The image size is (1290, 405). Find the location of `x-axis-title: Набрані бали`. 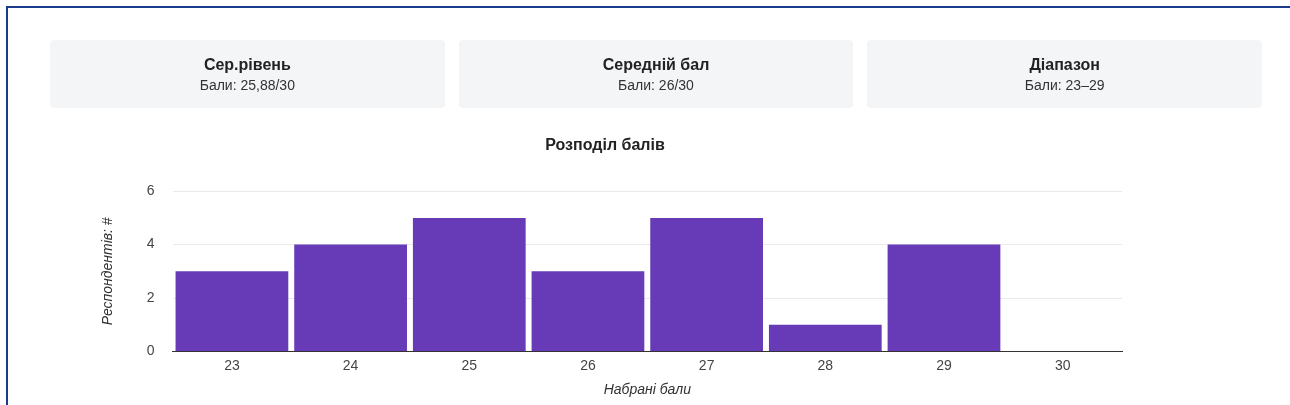

x-axis-title: Набрані бали is located at coordinates (647, 389).